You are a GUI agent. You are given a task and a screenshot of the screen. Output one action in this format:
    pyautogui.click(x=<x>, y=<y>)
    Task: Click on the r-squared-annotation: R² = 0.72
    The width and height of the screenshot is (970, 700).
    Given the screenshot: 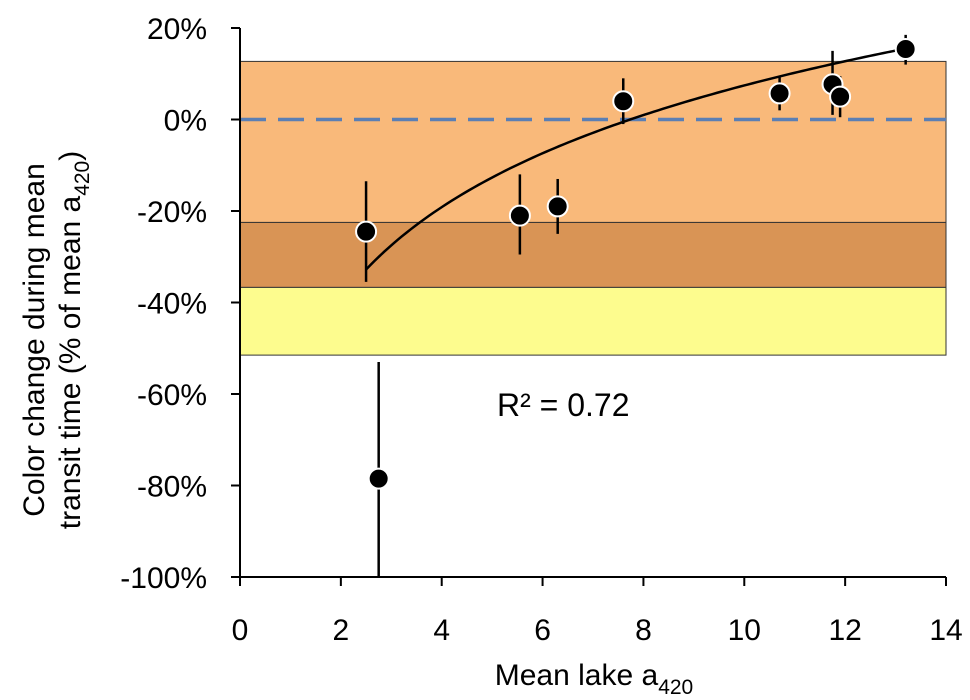 What is the action you would take?
    pyautogui.click(x=563, y=405)
    